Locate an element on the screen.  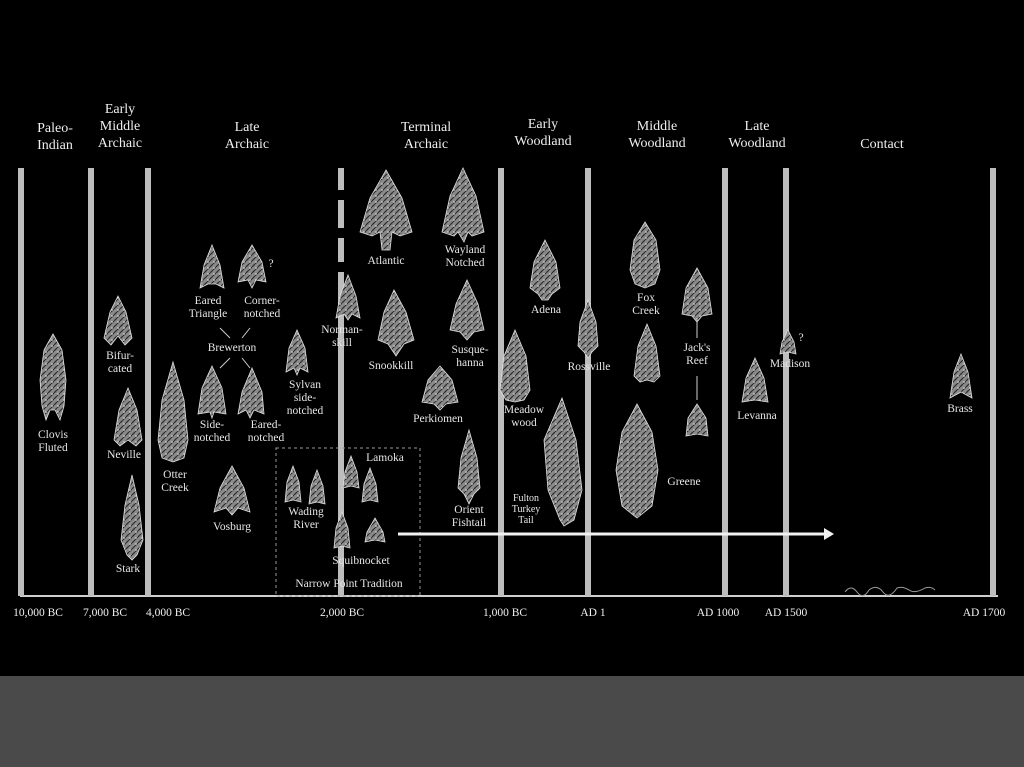
brass-shape is located at coordinates (961, 375).